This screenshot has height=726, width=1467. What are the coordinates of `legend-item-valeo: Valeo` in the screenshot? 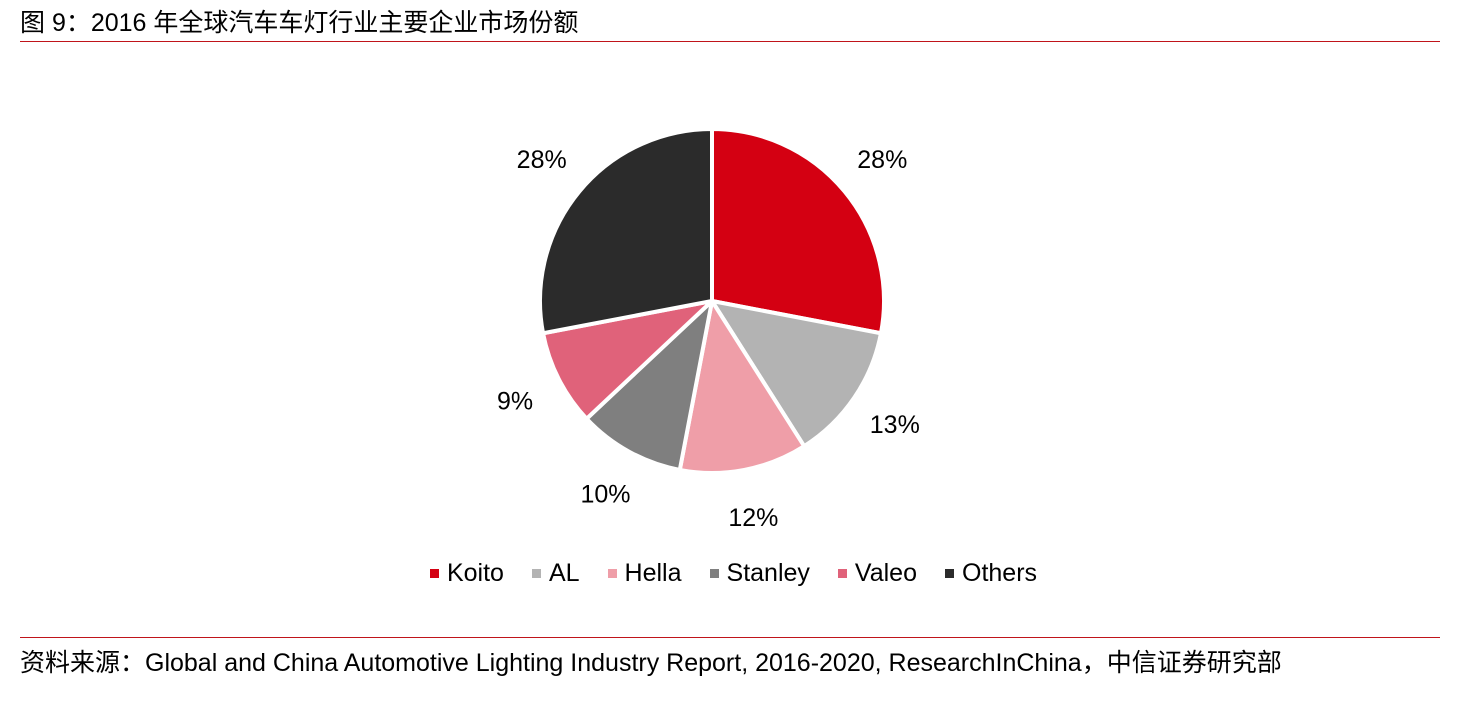 It's located at (877, 573).